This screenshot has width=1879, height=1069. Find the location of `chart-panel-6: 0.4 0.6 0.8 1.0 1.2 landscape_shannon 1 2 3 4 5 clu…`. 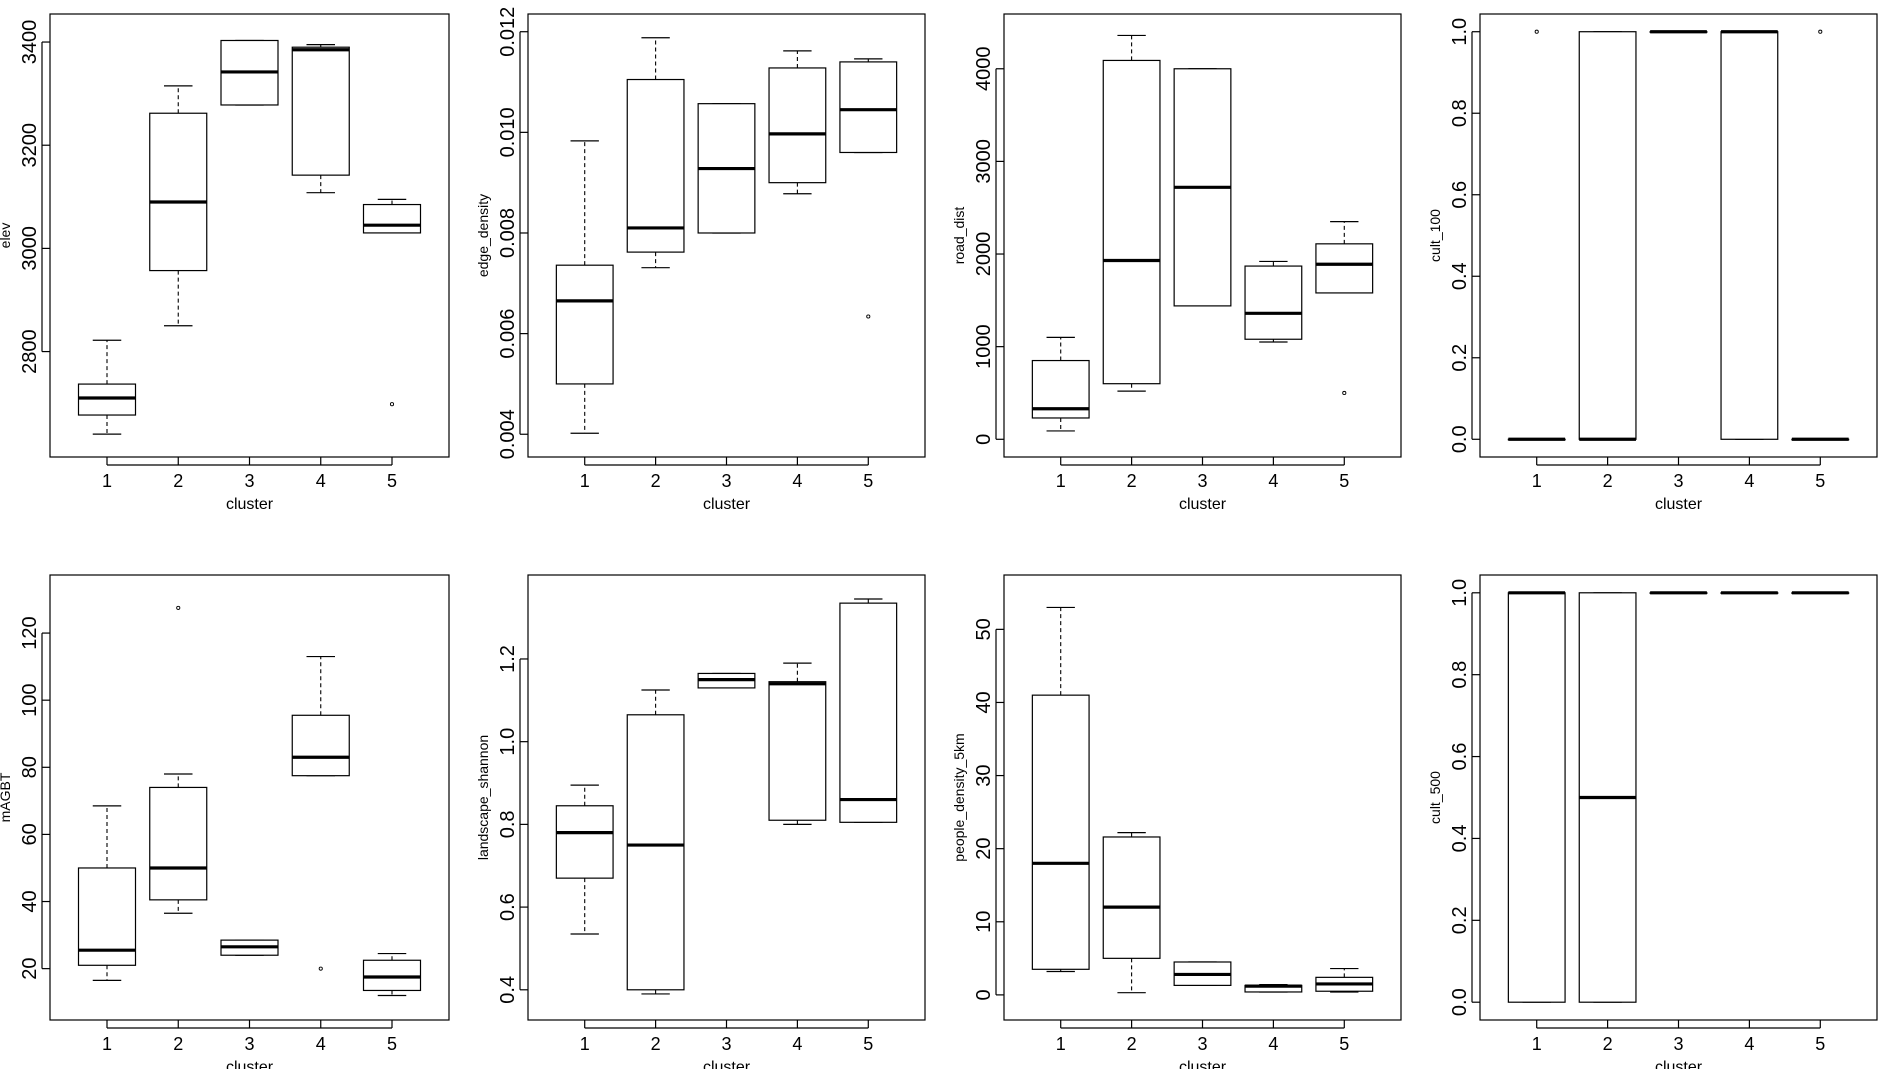

chart-panel-6: 0.4 0.6 0.8 1.0 1.2 landscape_shannon 1 2 3 4 5 clu… is located at coordinates (700, 821).